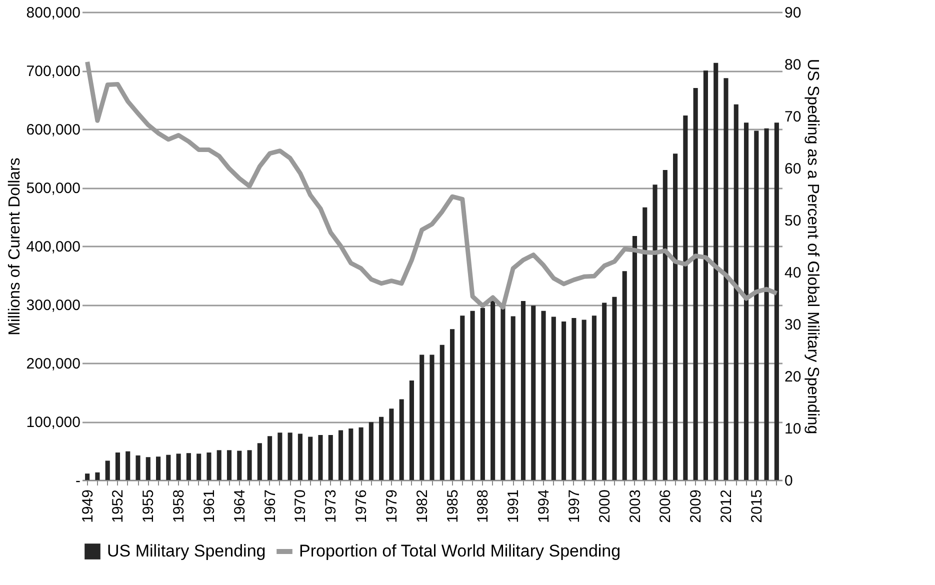 Image resolution: width=935 pixels, height=585 pixels. Describe the element at coordinates (793, 65) in the screenshot. I see `y2-tick-label: 80` at that location.